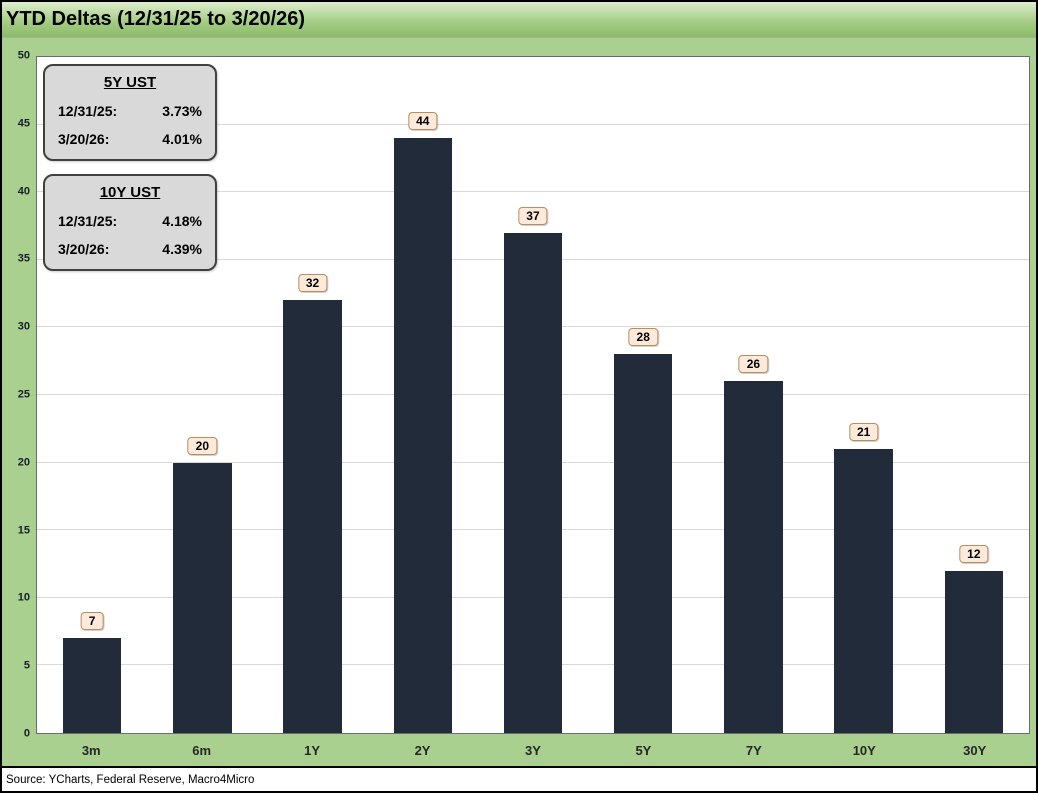 Image resolution: width=1038 pixels, height=793 pixels. I want to click on bar-value-label: 28, so click(643, 337).